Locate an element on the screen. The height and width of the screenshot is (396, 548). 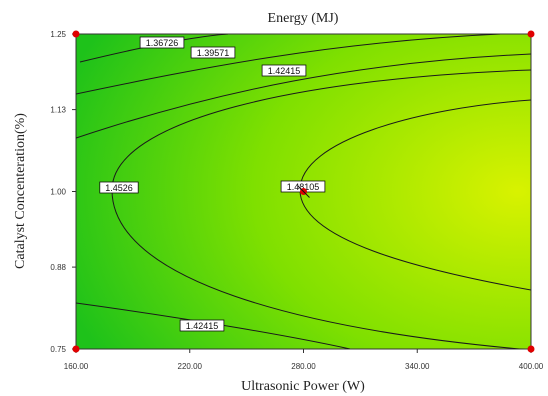
chart-title: Energy (MJ) is located at coordinates (303, 18).